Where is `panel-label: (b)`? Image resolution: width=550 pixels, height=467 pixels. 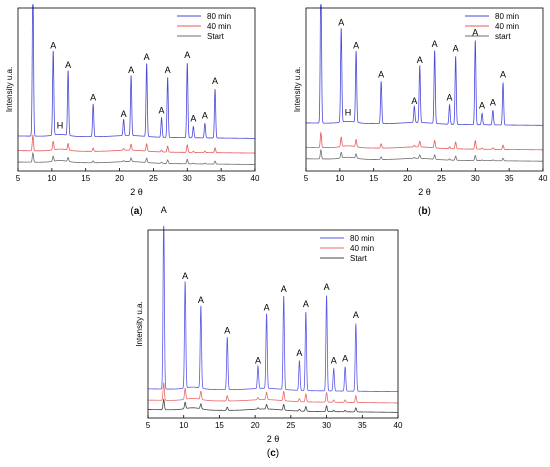
panel-label: (b) is located at coordinates (424, 211).